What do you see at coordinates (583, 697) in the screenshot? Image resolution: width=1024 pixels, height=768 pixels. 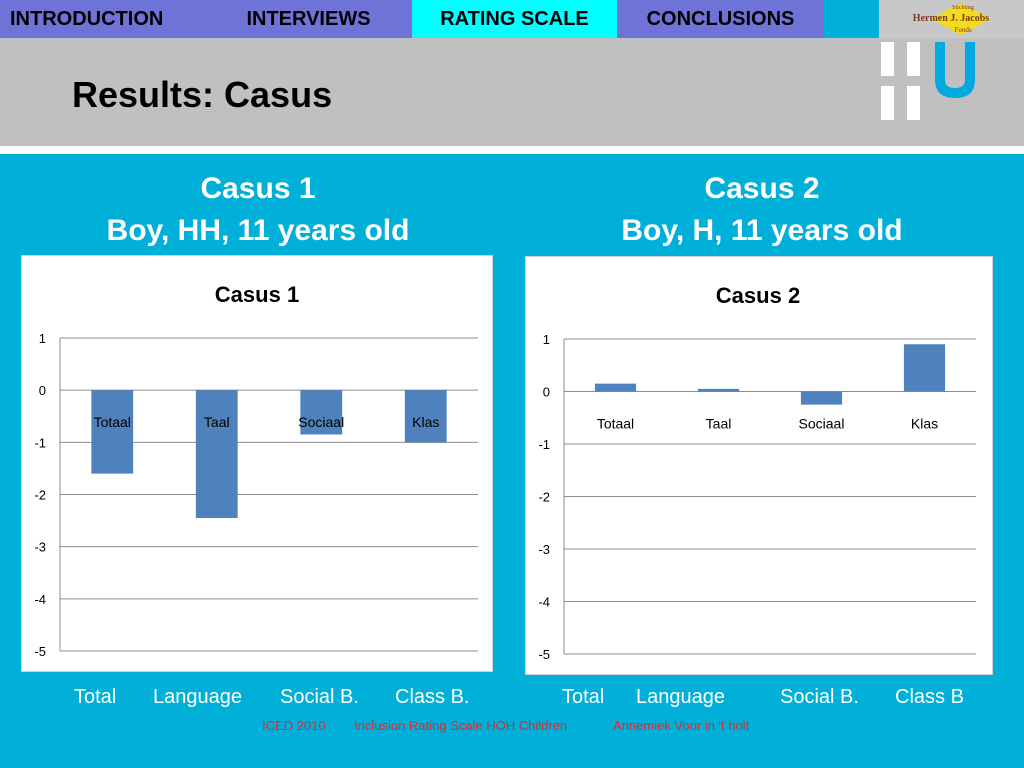 I see `casus-2-label-total: Total` at bounding box center [583, 697].